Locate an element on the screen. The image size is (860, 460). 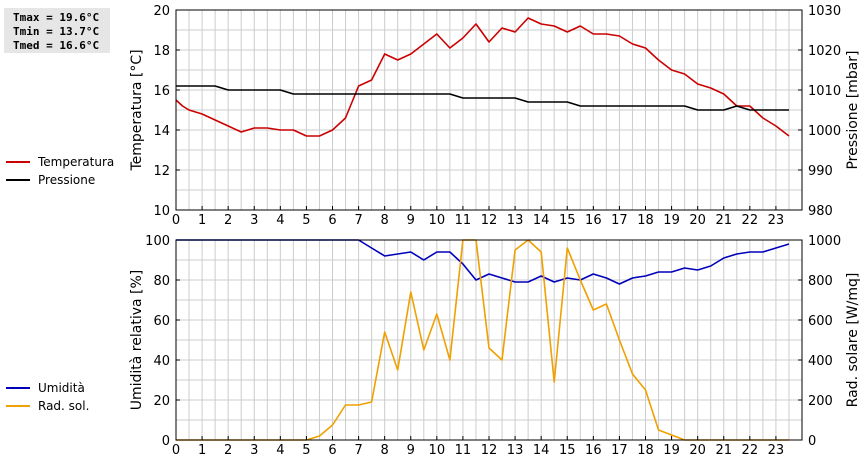
panel1-x-tick-label: 2 is located at coordinates (228, 220).